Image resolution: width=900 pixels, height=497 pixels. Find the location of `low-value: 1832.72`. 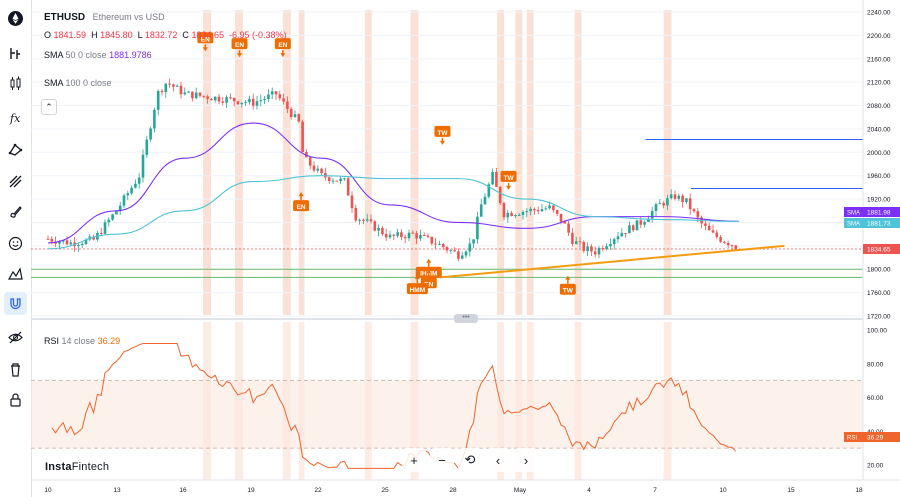

low-value: 1832.72 is located at coordinates (161, 35).